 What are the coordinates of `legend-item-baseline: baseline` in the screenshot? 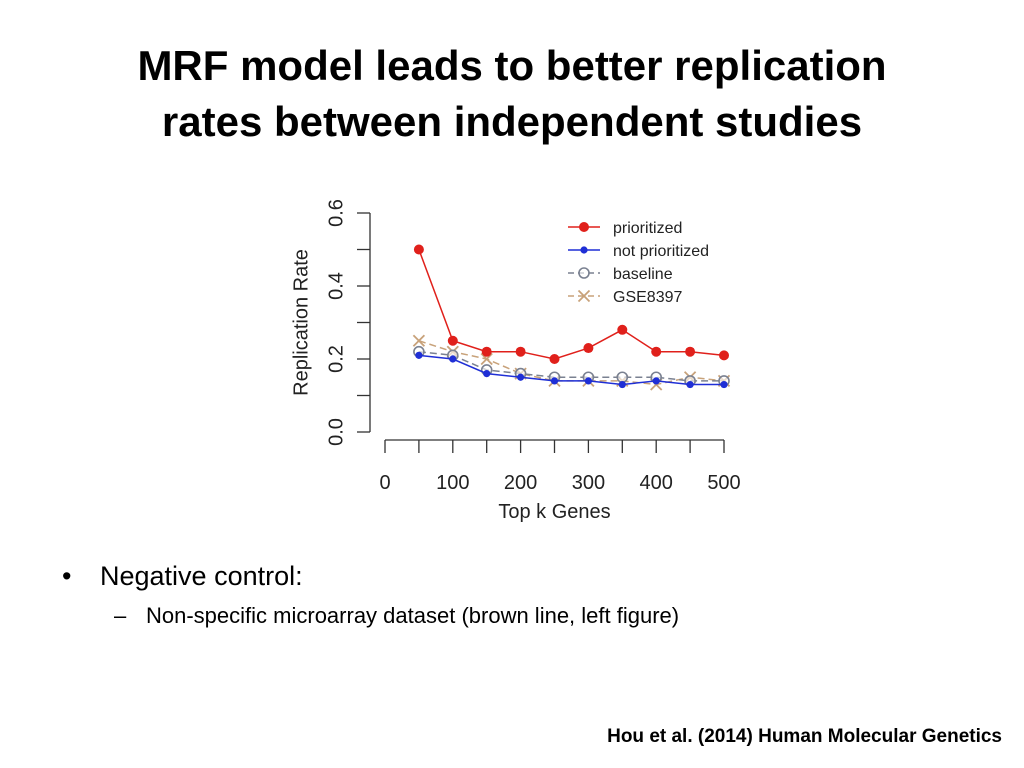 It's located at (620, 274).